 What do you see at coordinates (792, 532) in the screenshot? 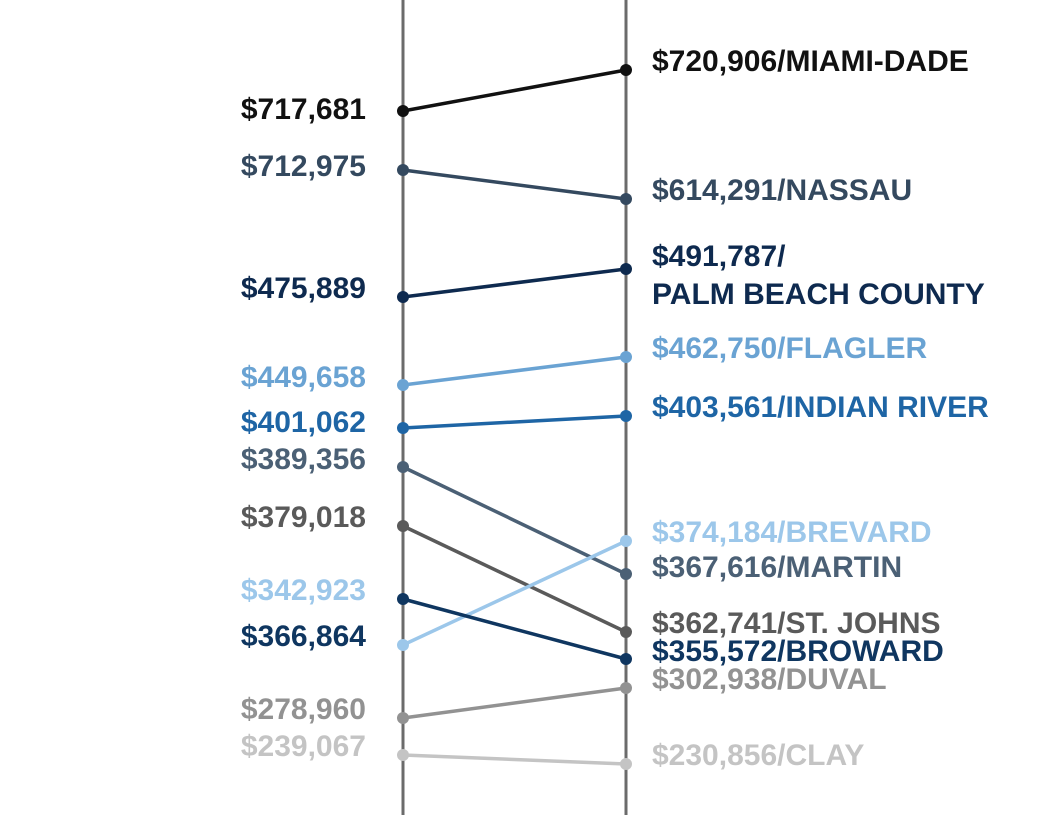
I see `right-value-label-brevard: $374,184/BREVARD` at bounding box center [792, 532].